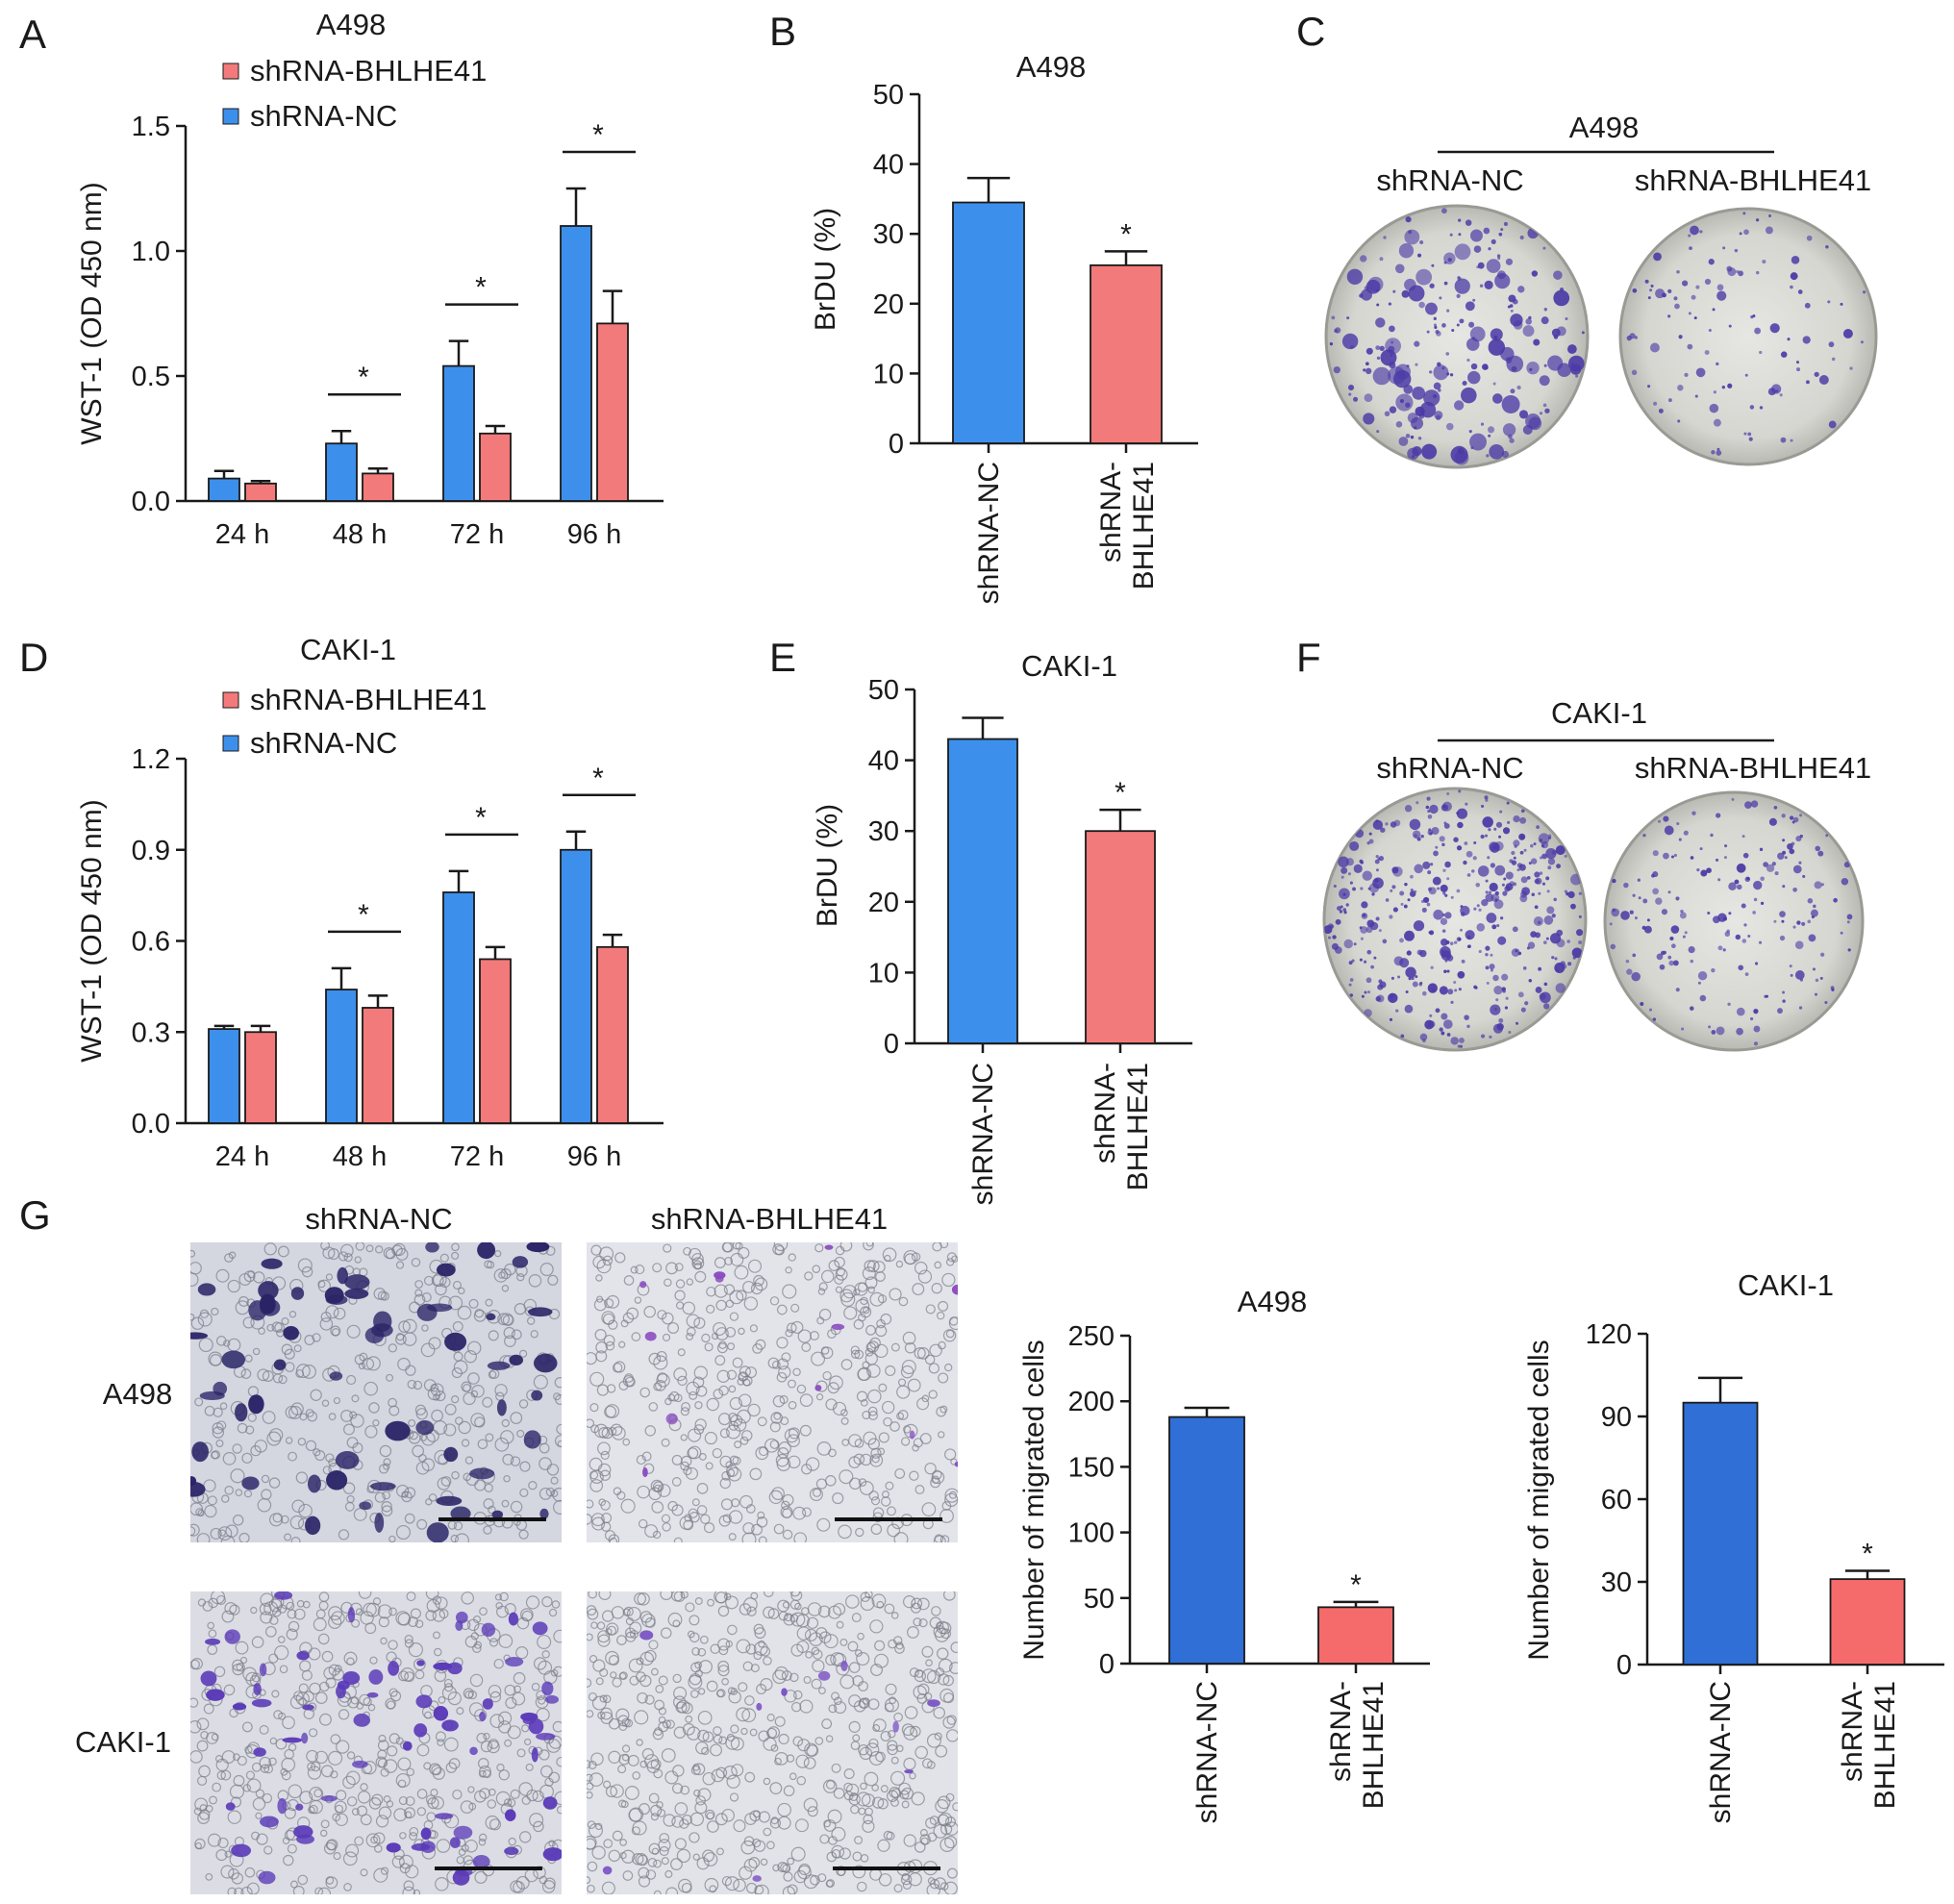 This screenshot has height=1904, width=1954. Describe the element at coordinates (92, 313) in the screenshot. I see `y-axis-label-a: WST-1 (OD 450 nm)` at that location.